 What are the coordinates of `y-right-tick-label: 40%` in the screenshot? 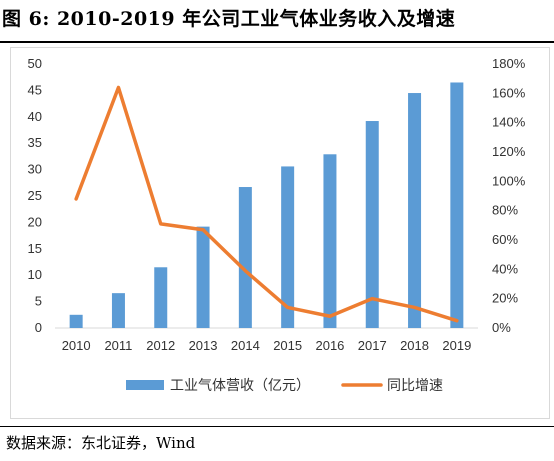 It's located at (505, 268).